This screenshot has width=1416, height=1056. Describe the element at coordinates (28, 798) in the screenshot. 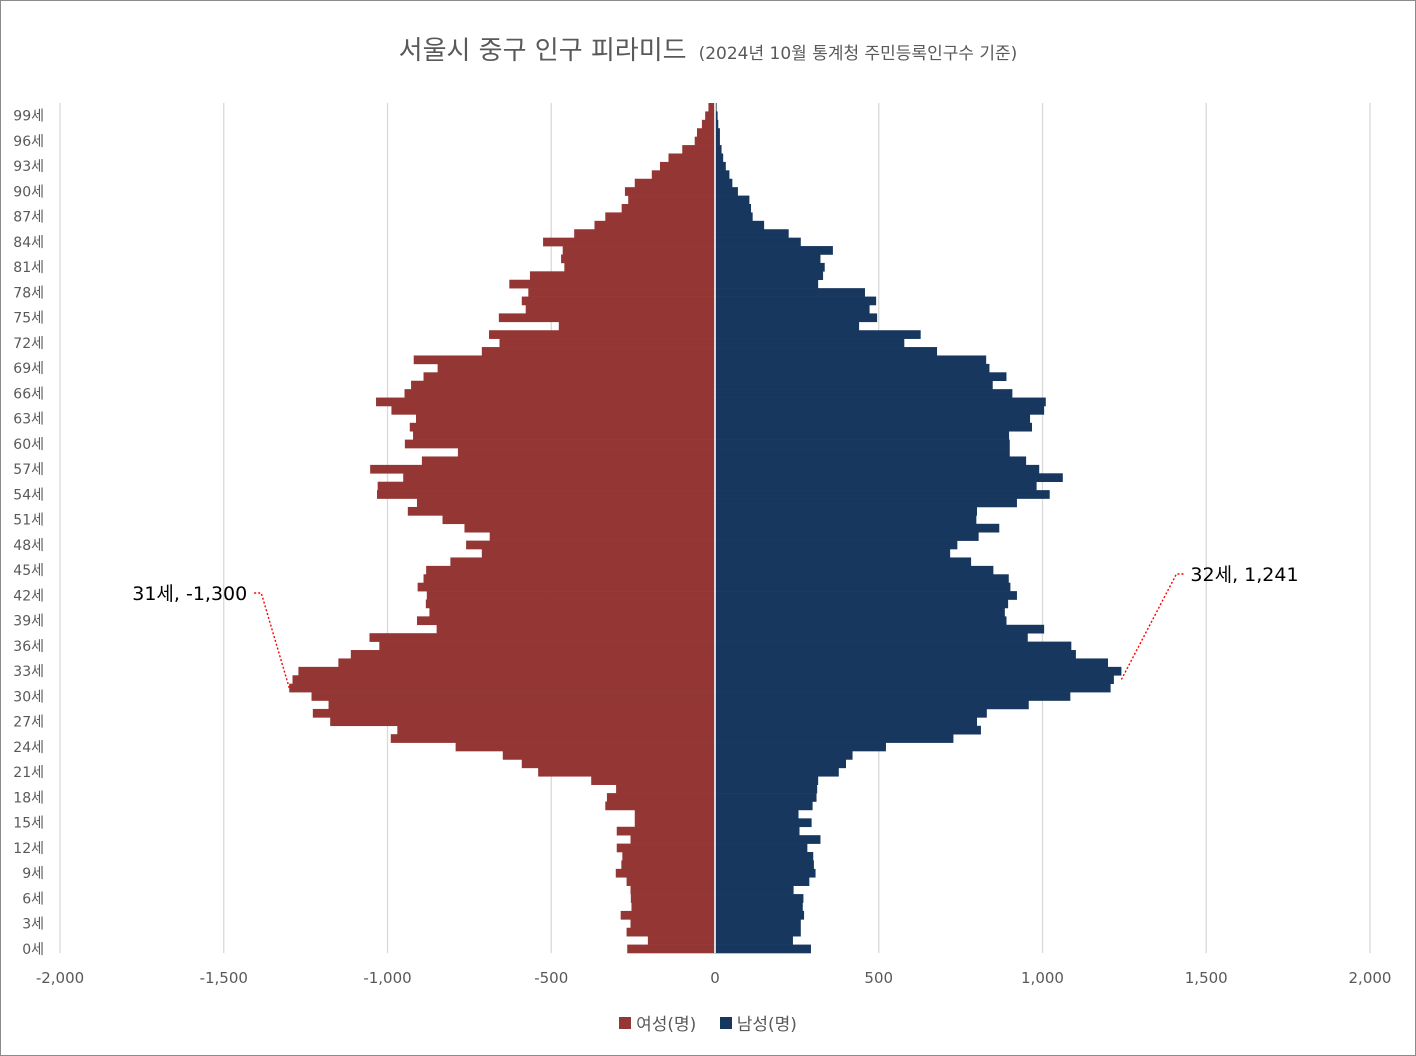

I see `y-tick-label: 18세` at that location.